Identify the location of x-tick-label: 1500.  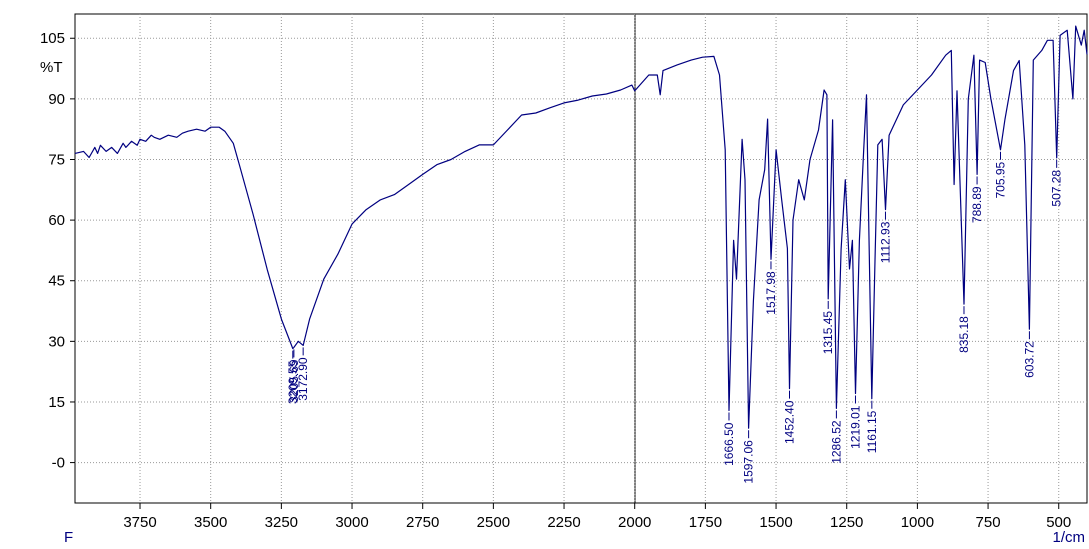
(775, 522).